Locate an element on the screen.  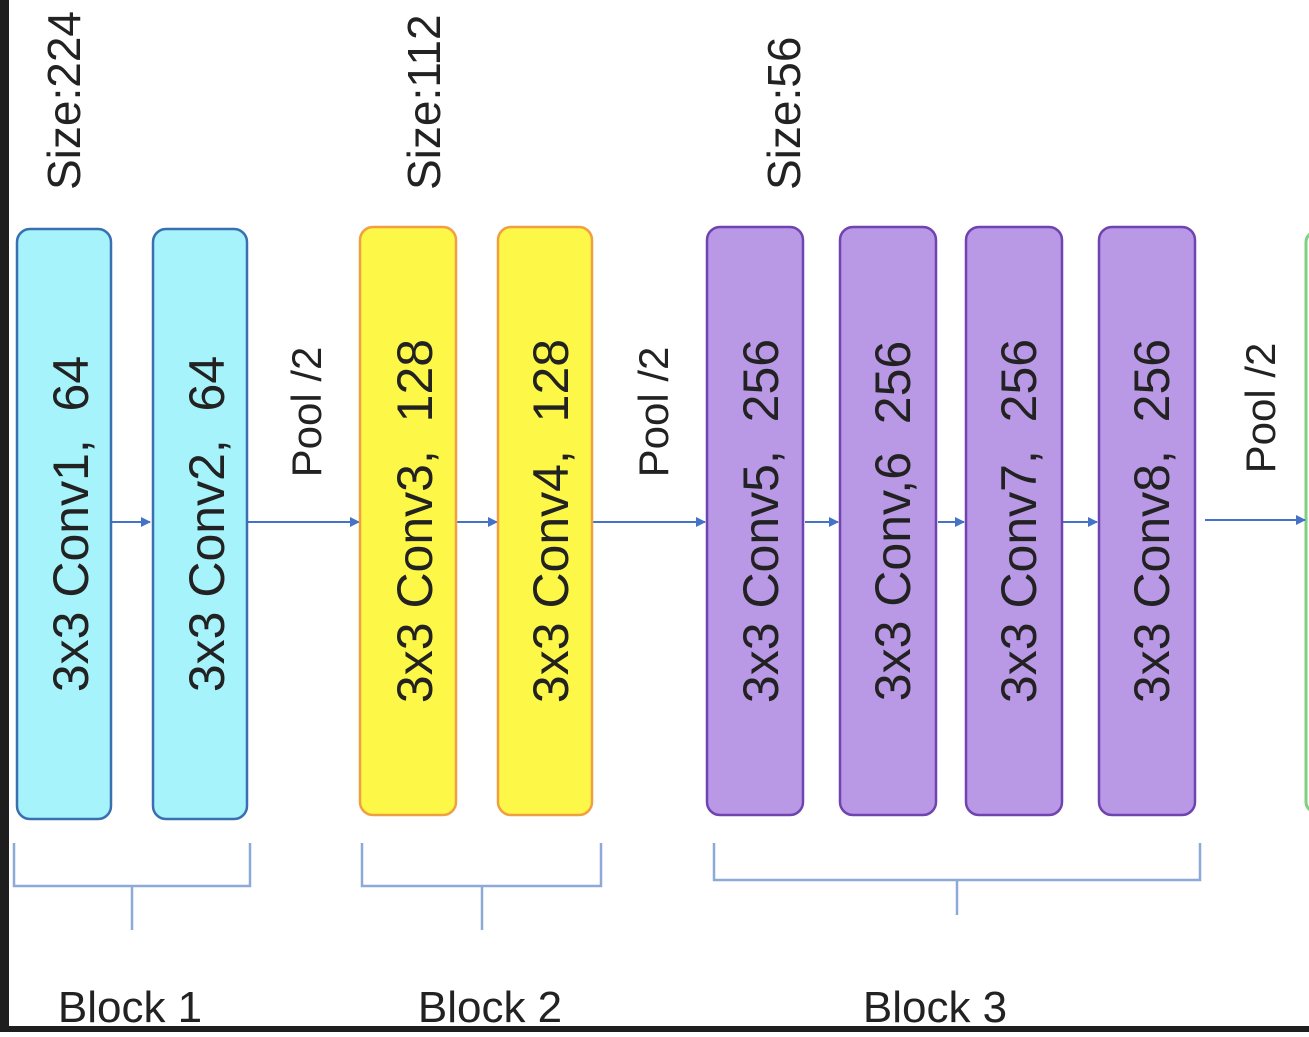
layer-box-3: 3x3 Conv3, 128 is located at coordinates (408, 521).